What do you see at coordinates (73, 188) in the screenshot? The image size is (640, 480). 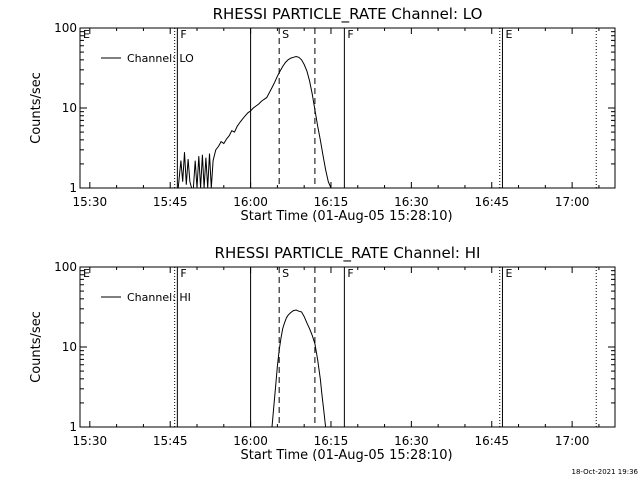 I see `panel-1-y-tick-label: 1` at bounding box center [73, 188].